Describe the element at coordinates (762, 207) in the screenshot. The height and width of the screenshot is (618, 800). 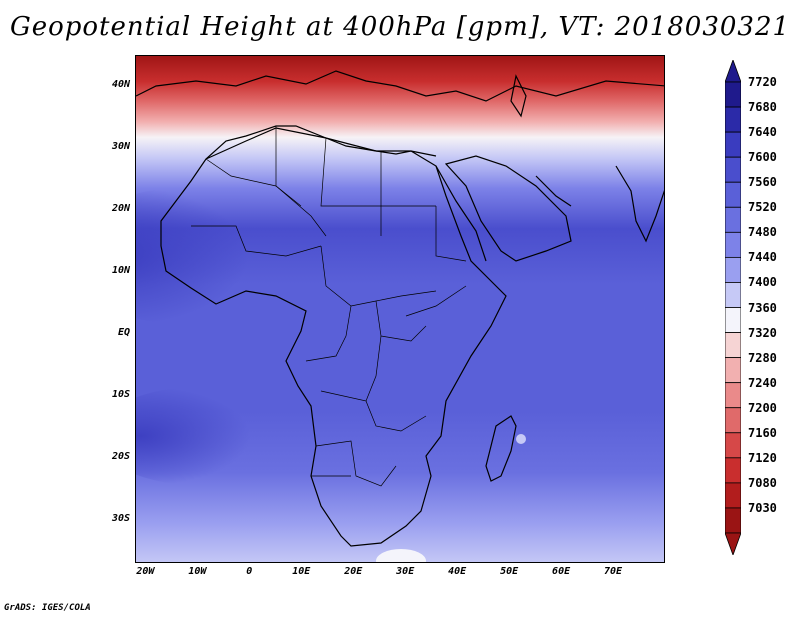
I see `colorbar-label: 7520` at that location.